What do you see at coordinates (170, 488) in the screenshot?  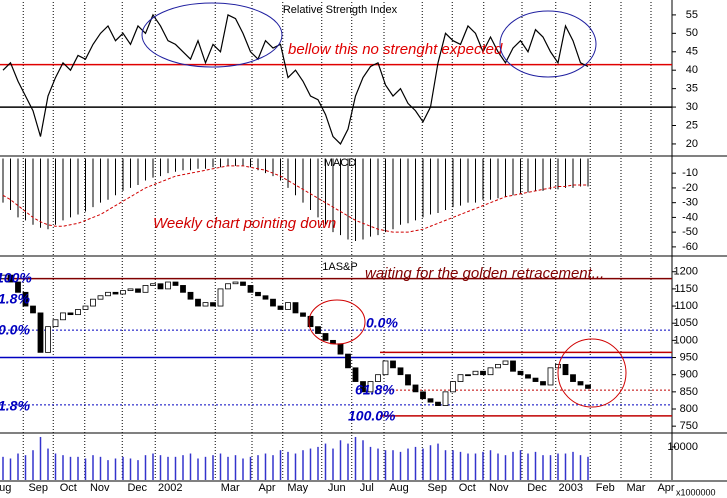 I see `x-tick-label: 2002` at bounding box center [170, 488].